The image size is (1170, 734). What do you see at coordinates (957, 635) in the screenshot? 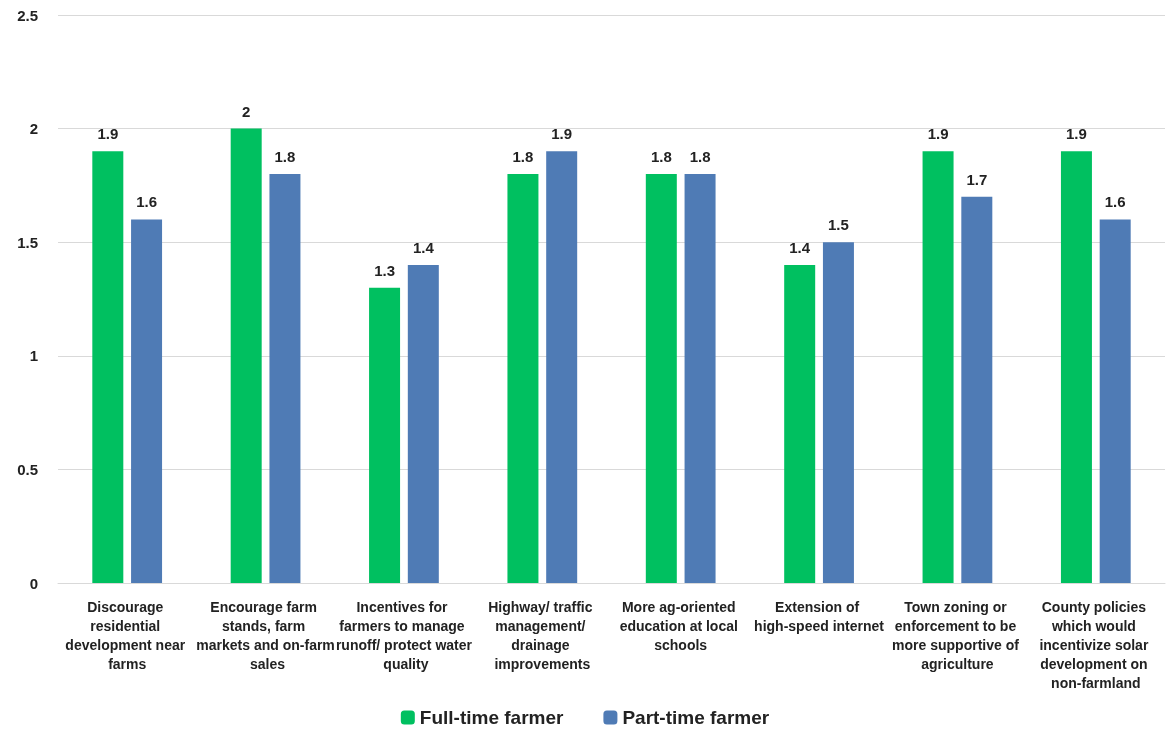
I see `x-tick-label: Town zoning or enforcement to be more supportive of agriculture` at bounding box center [957, 635].